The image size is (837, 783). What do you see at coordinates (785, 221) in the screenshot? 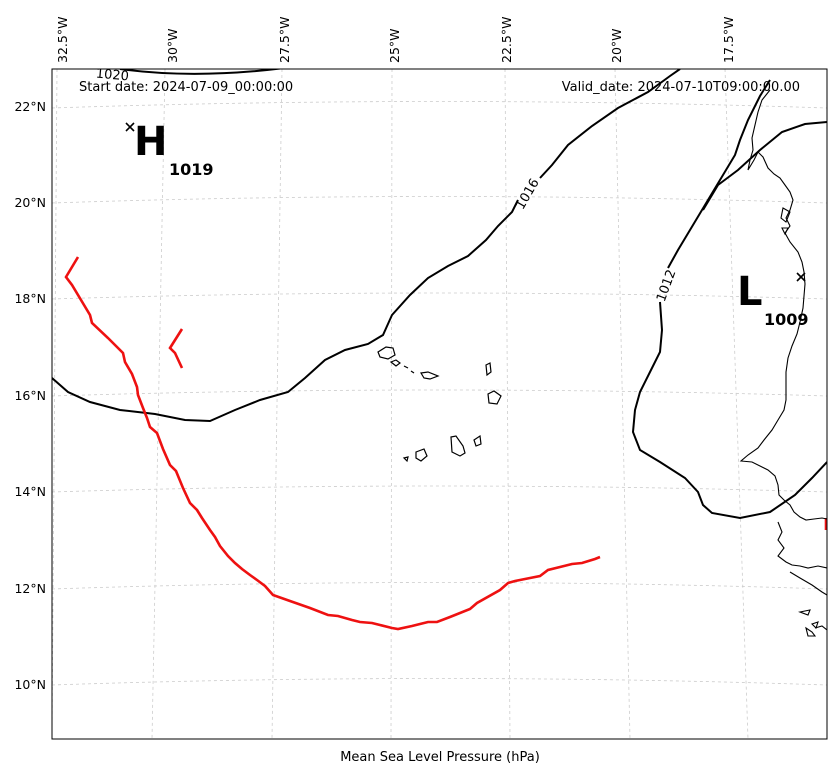
I see `coastal-islands` at bounding box center [785, 221].